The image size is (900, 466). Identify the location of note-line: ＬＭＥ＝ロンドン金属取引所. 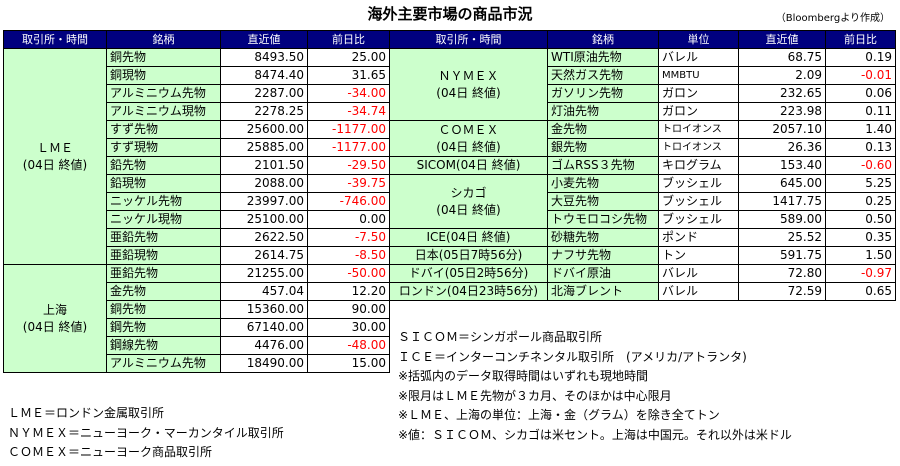
(86, 413).